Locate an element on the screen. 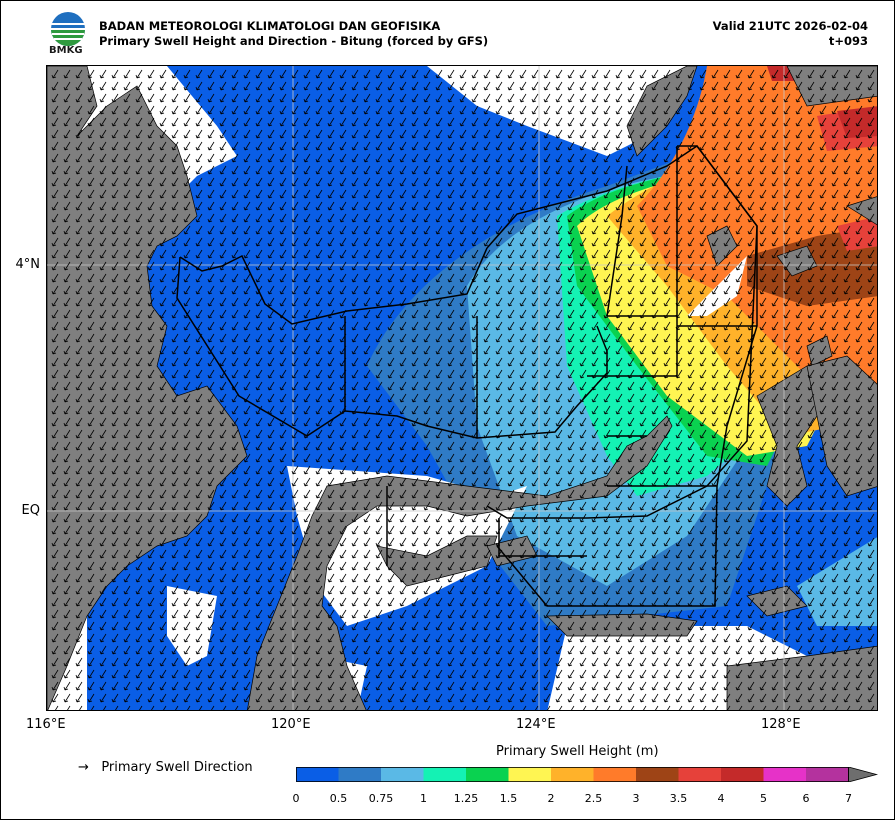 The width and height of the screenshot is (895, 820). colorbar-level-label: 7 is located at coordinates (848, 798).